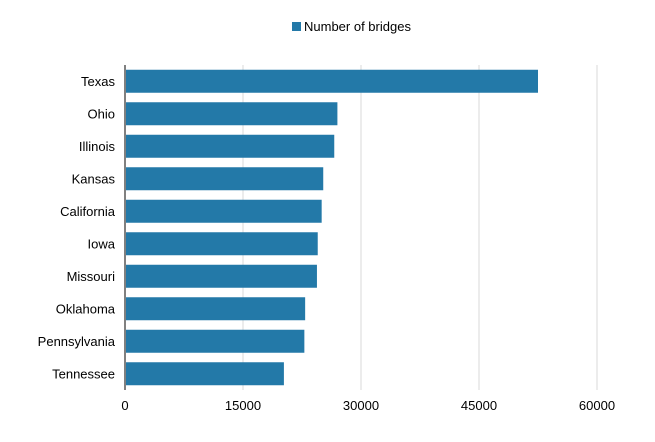  Describe the element at coordinates (94, 178) in the screenshot. I see `category-label: Kansas` at that location.